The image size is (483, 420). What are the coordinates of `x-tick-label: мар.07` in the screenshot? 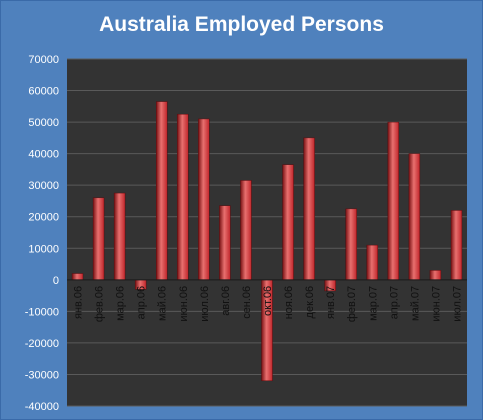 It's located at (373, 303).